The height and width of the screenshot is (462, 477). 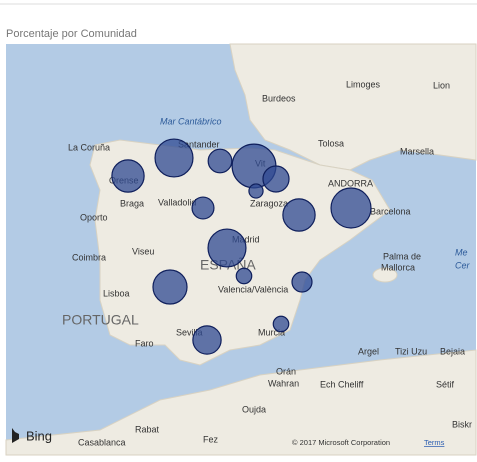 I want to click on place-label: Orán, so click(x=286, y=371).